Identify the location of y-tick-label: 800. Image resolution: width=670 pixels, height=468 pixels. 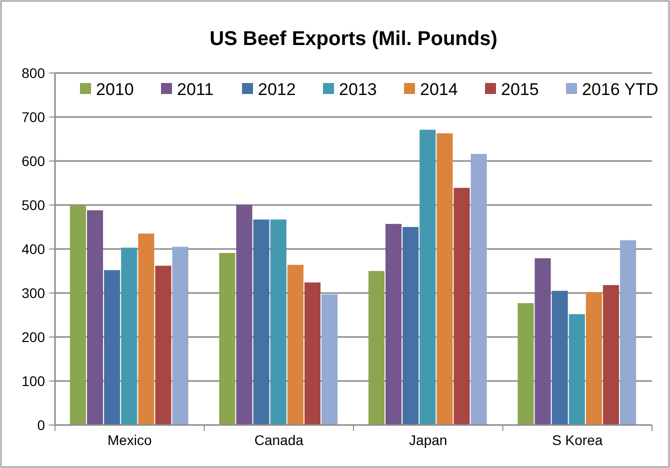
(34, 72).